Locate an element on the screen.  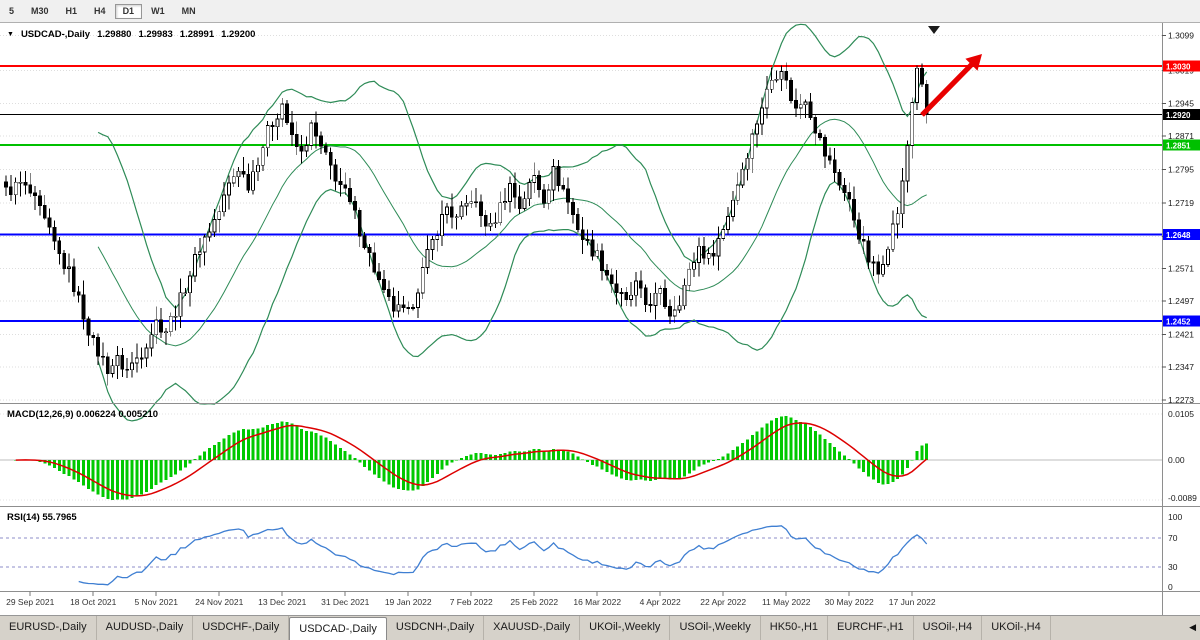
rsi-levels is located at coordinates (581, 552).